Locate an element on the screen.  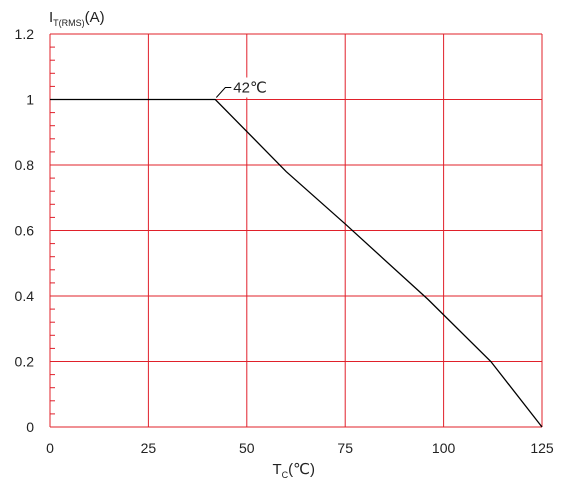
x-axis-label-main: T is located at coordinates (276, 469).